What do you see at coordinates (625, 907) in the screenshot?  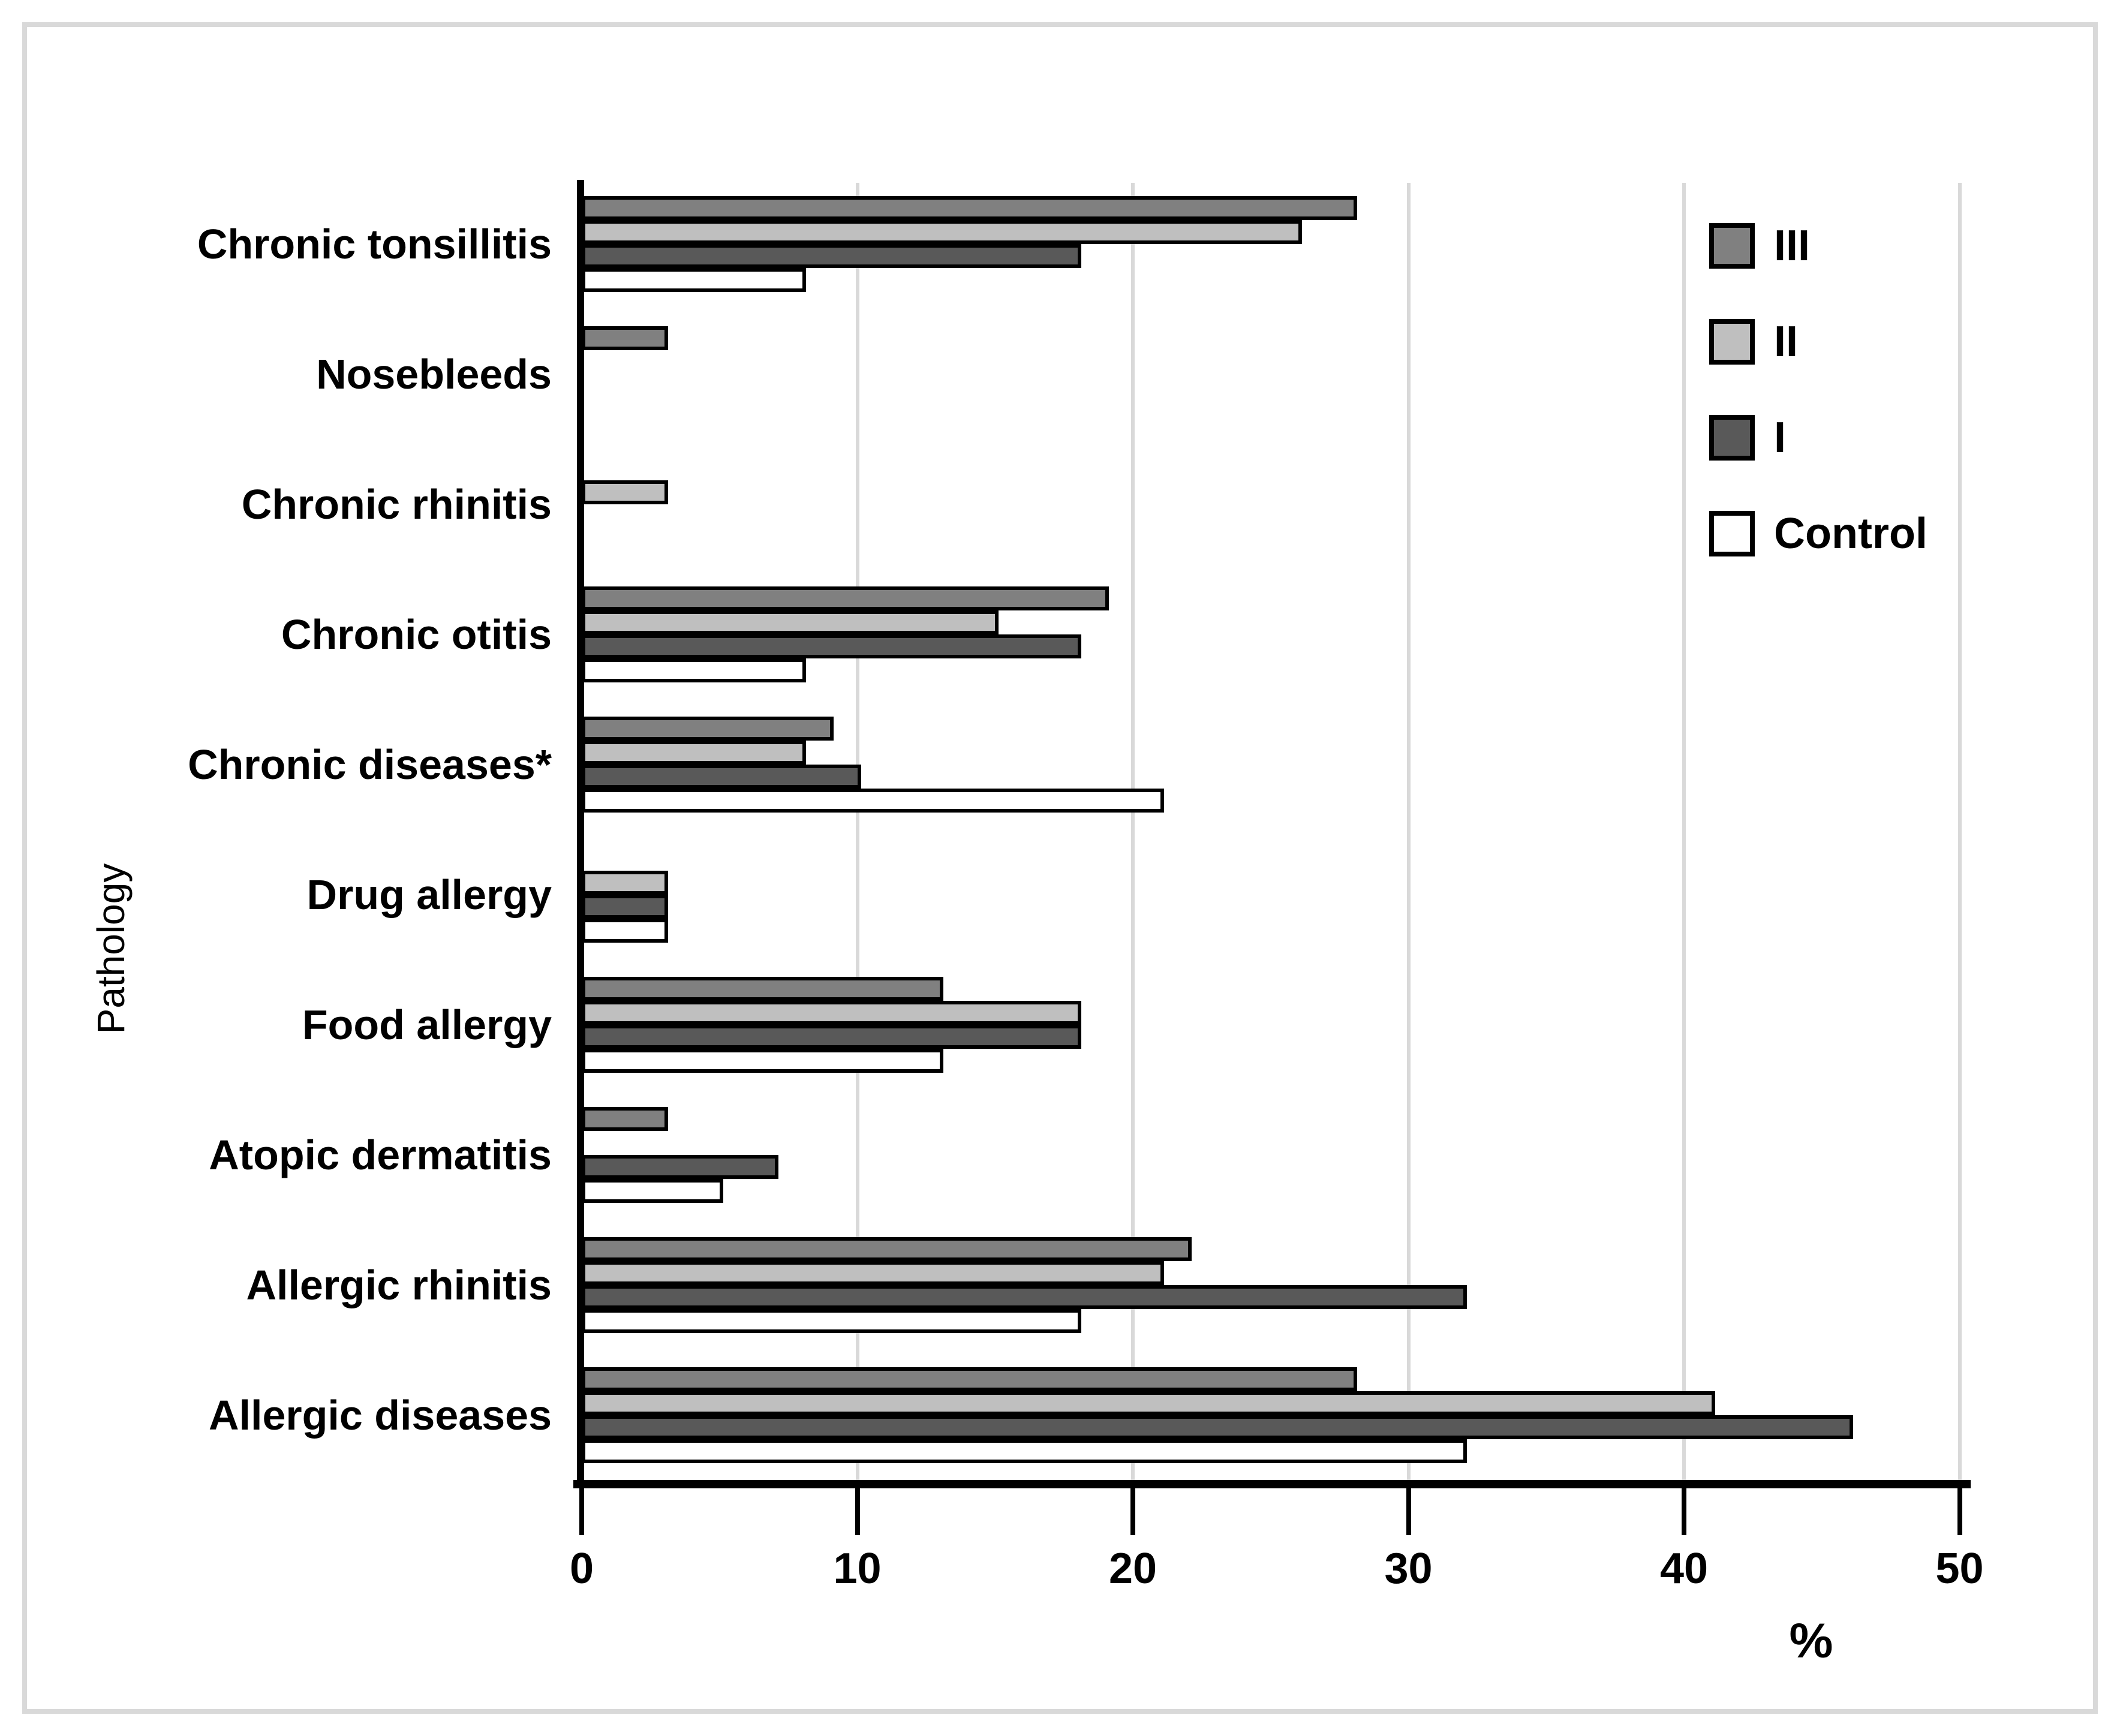 I see `bar-i-drug-allergy` at bounding box center [625, 907].